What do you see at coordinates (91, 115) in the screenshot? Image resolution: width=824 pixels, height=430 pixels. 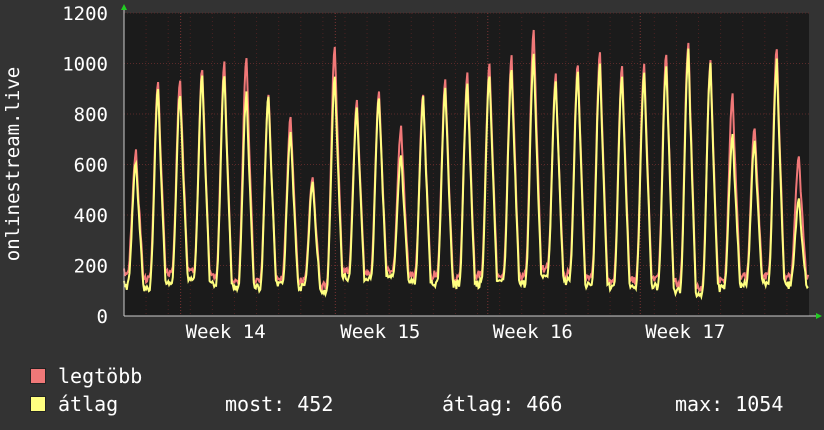 I see `y-tick-label: 800` at bounding box center [91, 115].